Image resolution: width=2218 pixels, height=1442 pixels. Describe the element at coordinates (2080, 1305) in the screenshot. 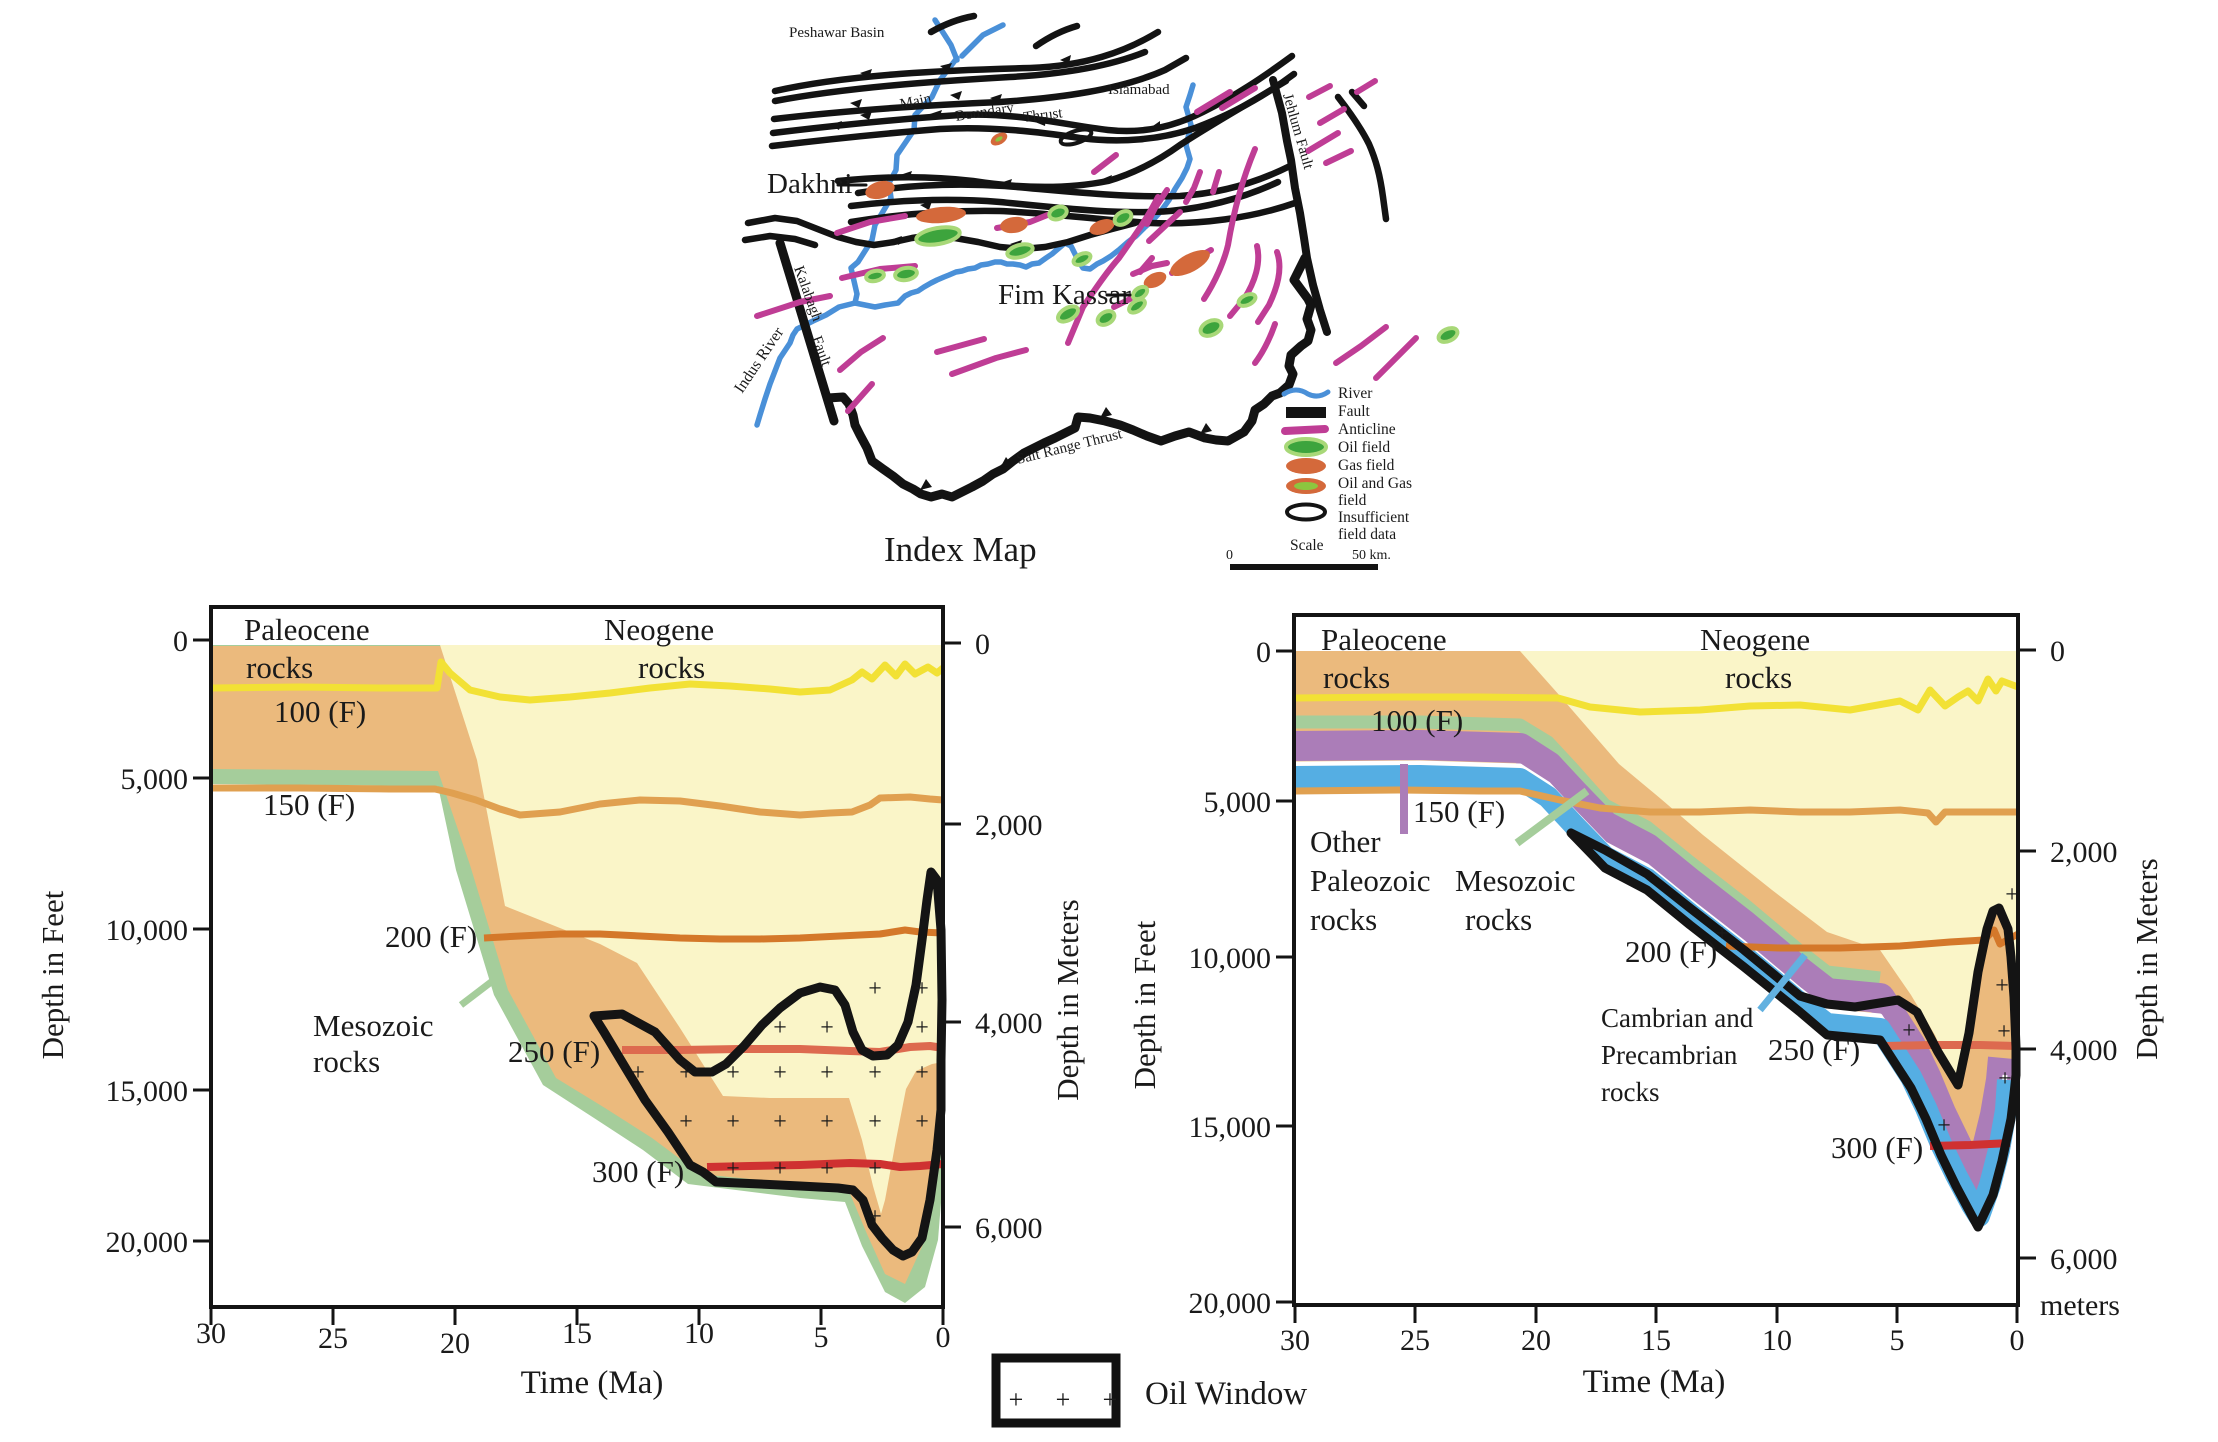

I see `svg-text: meters` at that location.